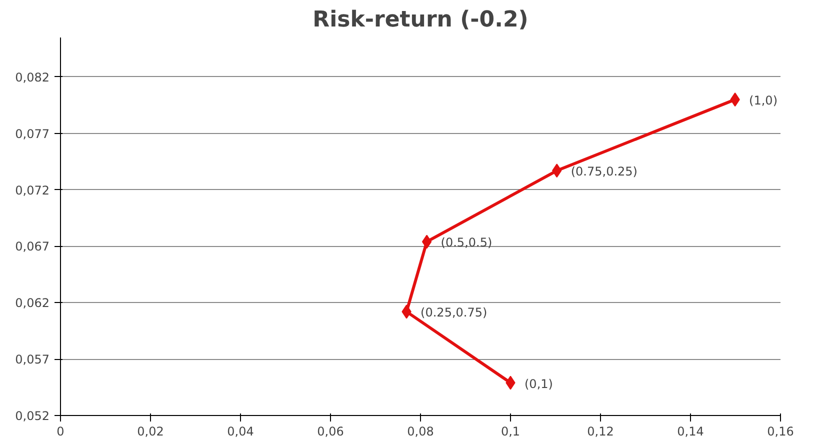 This screenshot has height=442, width=814. Describe the element at coordinates (32, 416) in the screenshot. I see `y-tick-label: 0,052` at that location.